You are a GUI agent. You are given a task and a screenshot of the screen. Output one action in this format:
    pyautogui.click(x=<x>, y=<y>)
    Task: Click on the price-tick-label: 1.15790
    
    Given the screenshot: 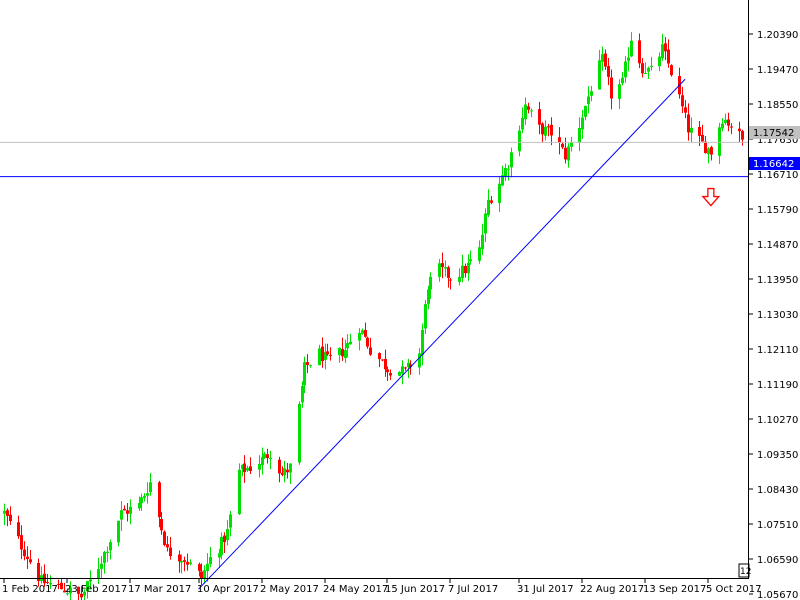 What is the action you would take?
    pyautogui.click(x=777, y=210)
    